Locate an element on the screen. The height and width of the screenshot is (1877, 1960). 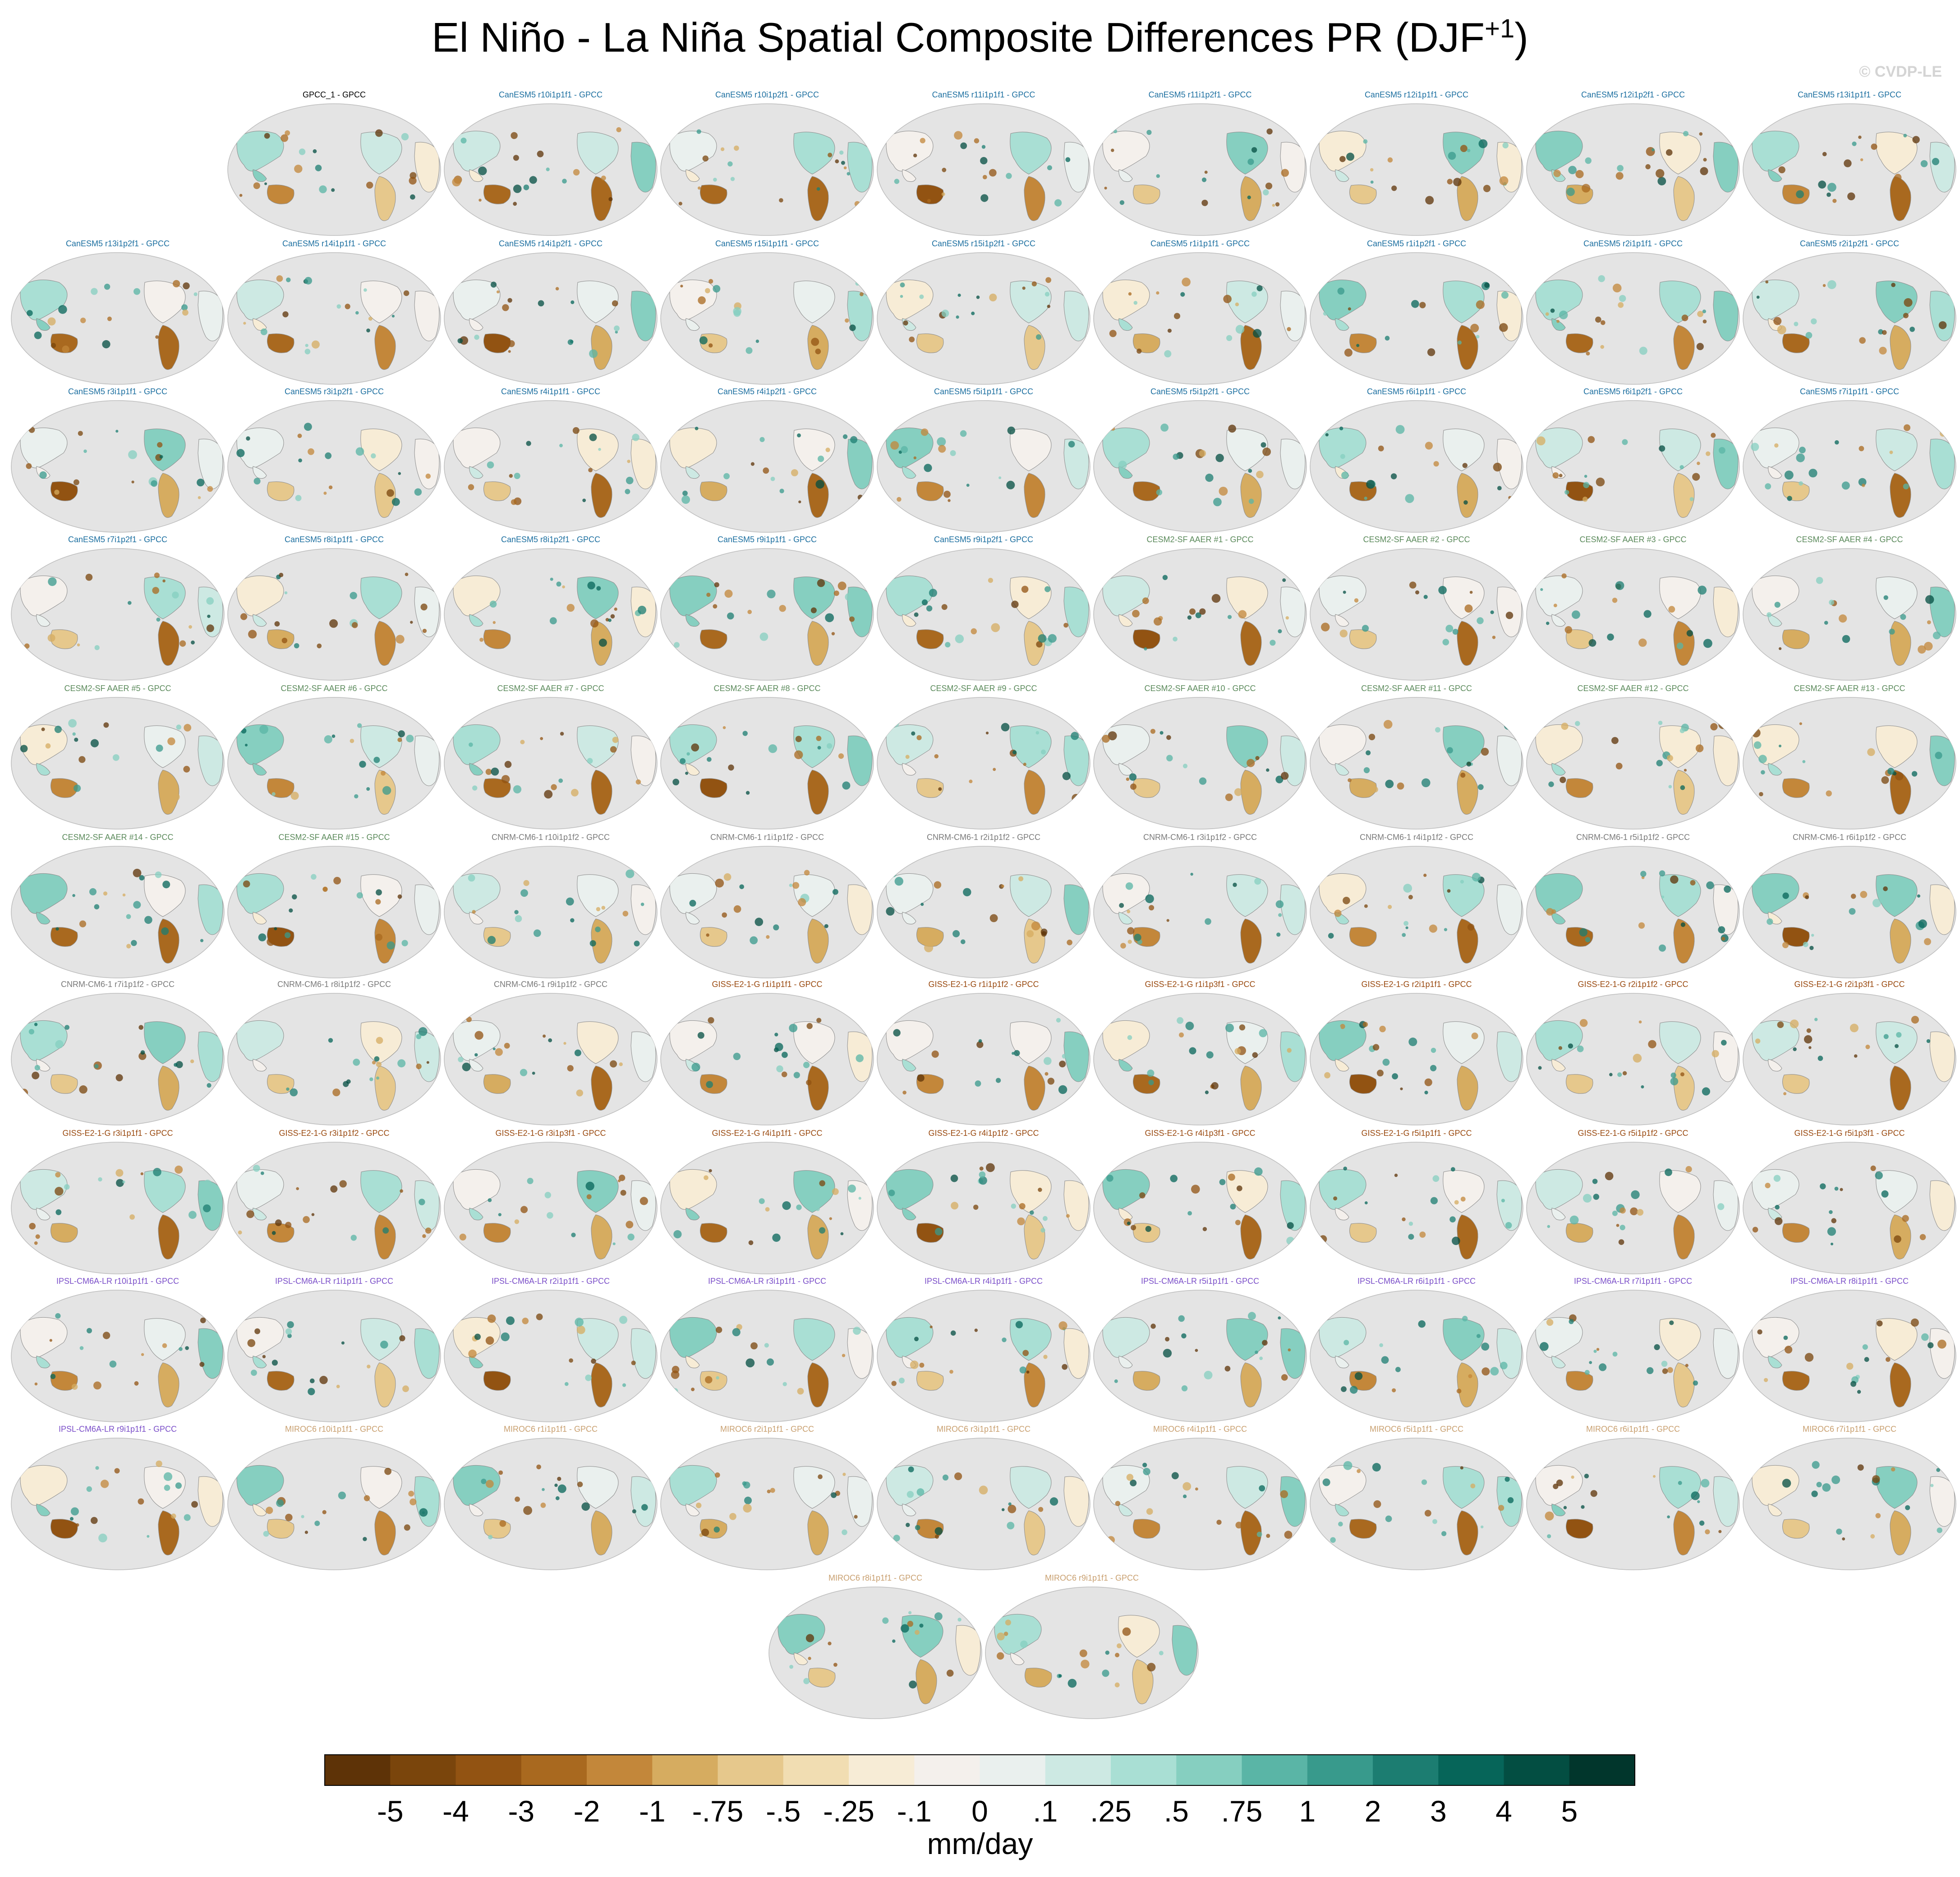
map-panel: CanESM5 r8i1p2f1 - GPCC is located at coordinates (551, 609).